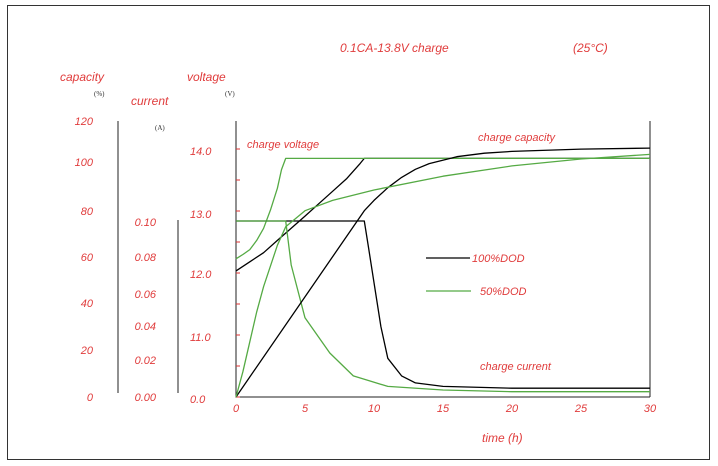 Image resolution: width=718 pixels, height=466 pixels. What do you see at coordinates (498, 259) in the screenshot?
I see `legend-label-100dod: 100%DOD` at bounding box center [498, 259].